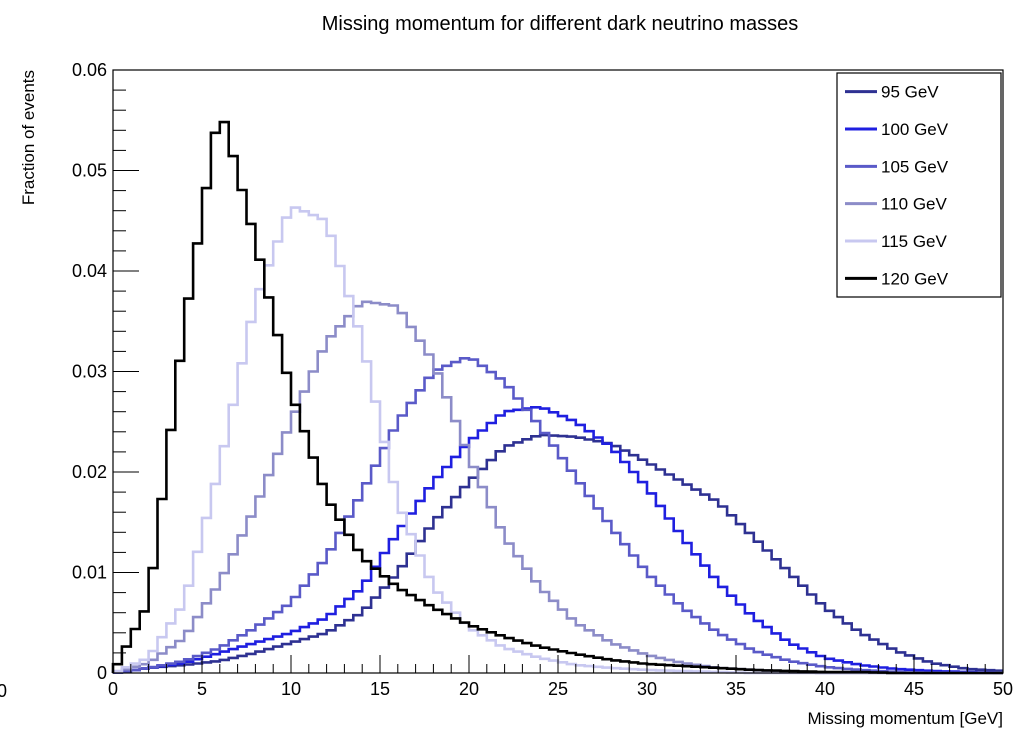 The width and height of the screenshot is (1030, 729). I want to click on x-tick-label: 40, so click(825, 689).